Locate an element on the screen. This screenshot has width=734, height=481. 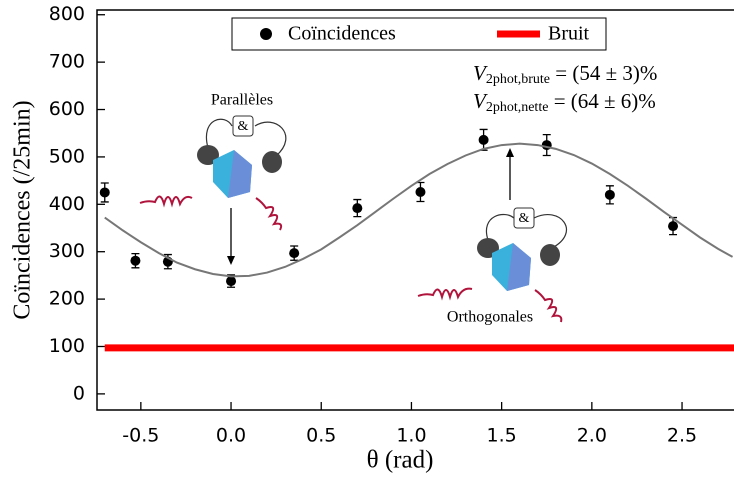
legend-marker is located at coordinates (266, 34).